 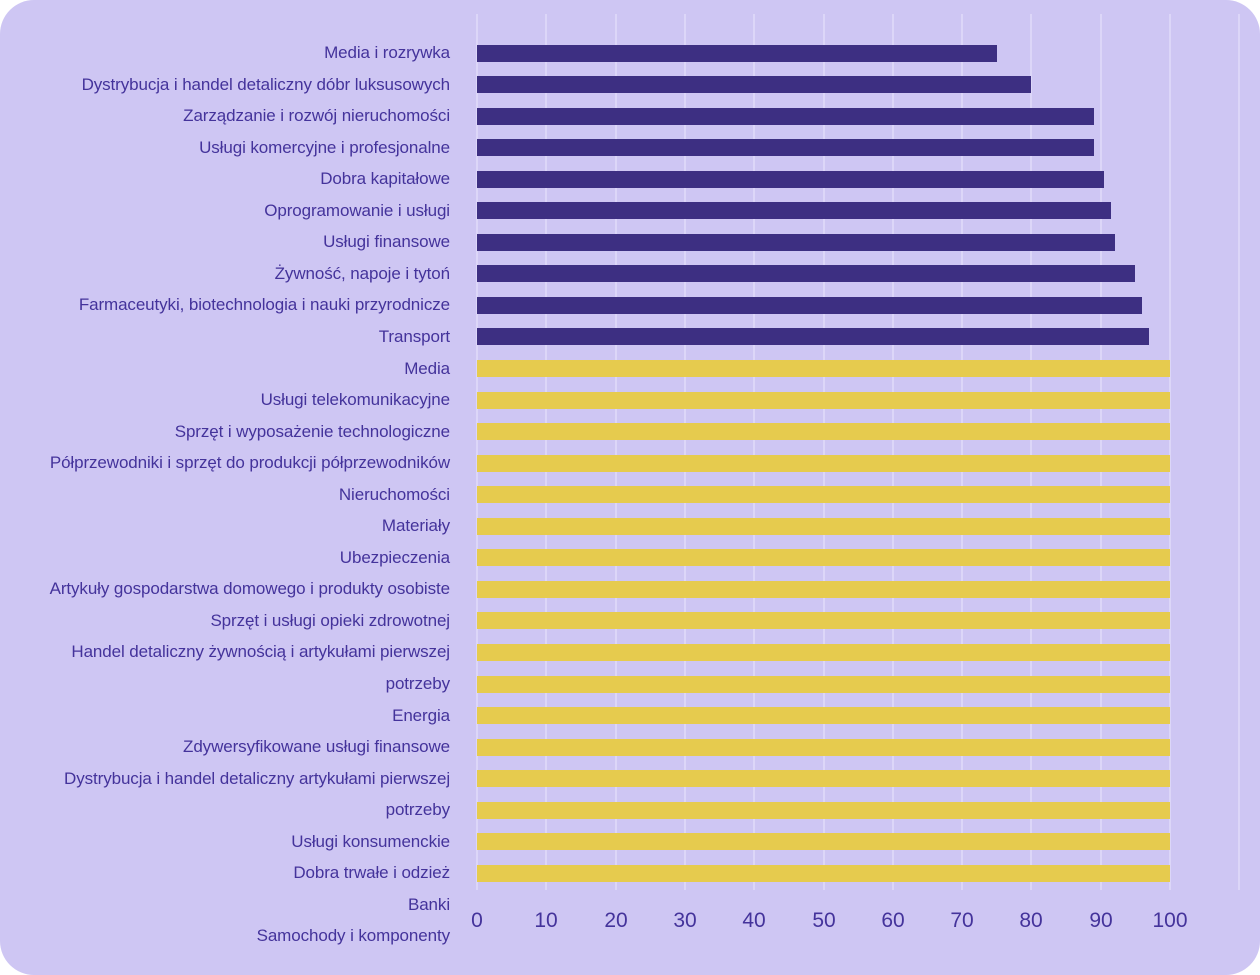 What do you see at coordinates (330, 620) in the screenshot?
I see `category-label: Sprzęt i usługi opieki zdrowotnej` at bounding box center [330, 620].